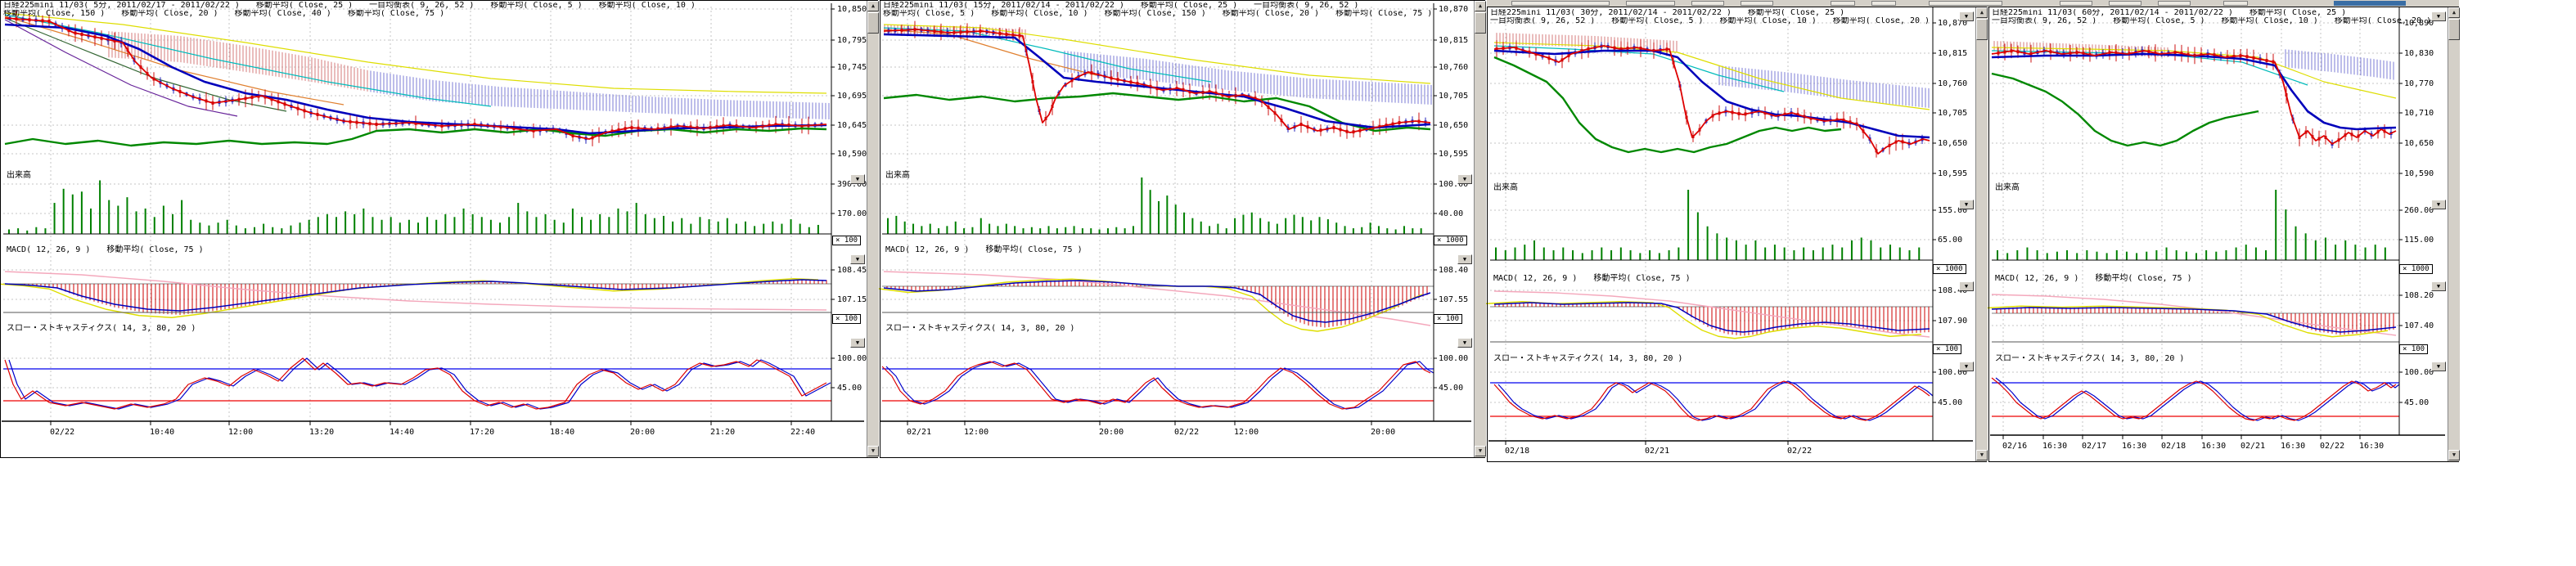 This screenshot has width=2576, height=566. I want to click on x-axis-label: 02/16, so click(2015, 447).